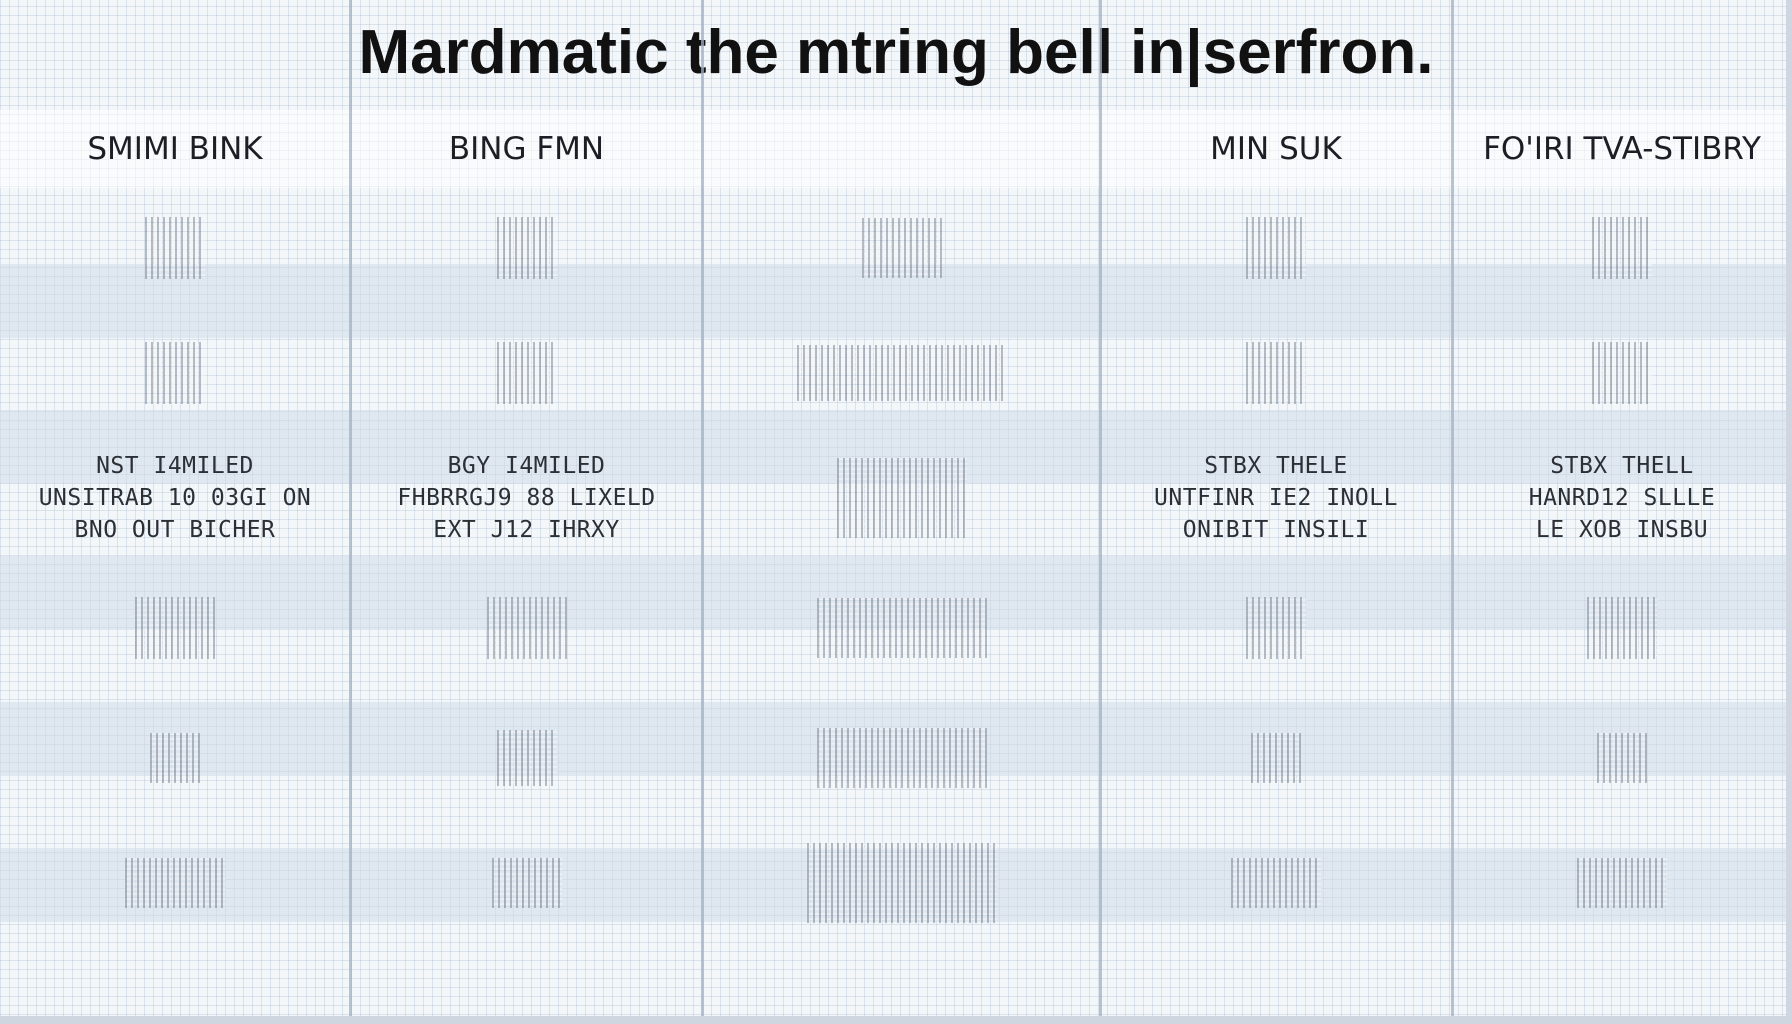 The image size is (1792, 1024). What do you see at coordinates (175, 530) in the screenshot?
I see `cell-line: BNO OUT BICHER` at bounding box center [175, 530].